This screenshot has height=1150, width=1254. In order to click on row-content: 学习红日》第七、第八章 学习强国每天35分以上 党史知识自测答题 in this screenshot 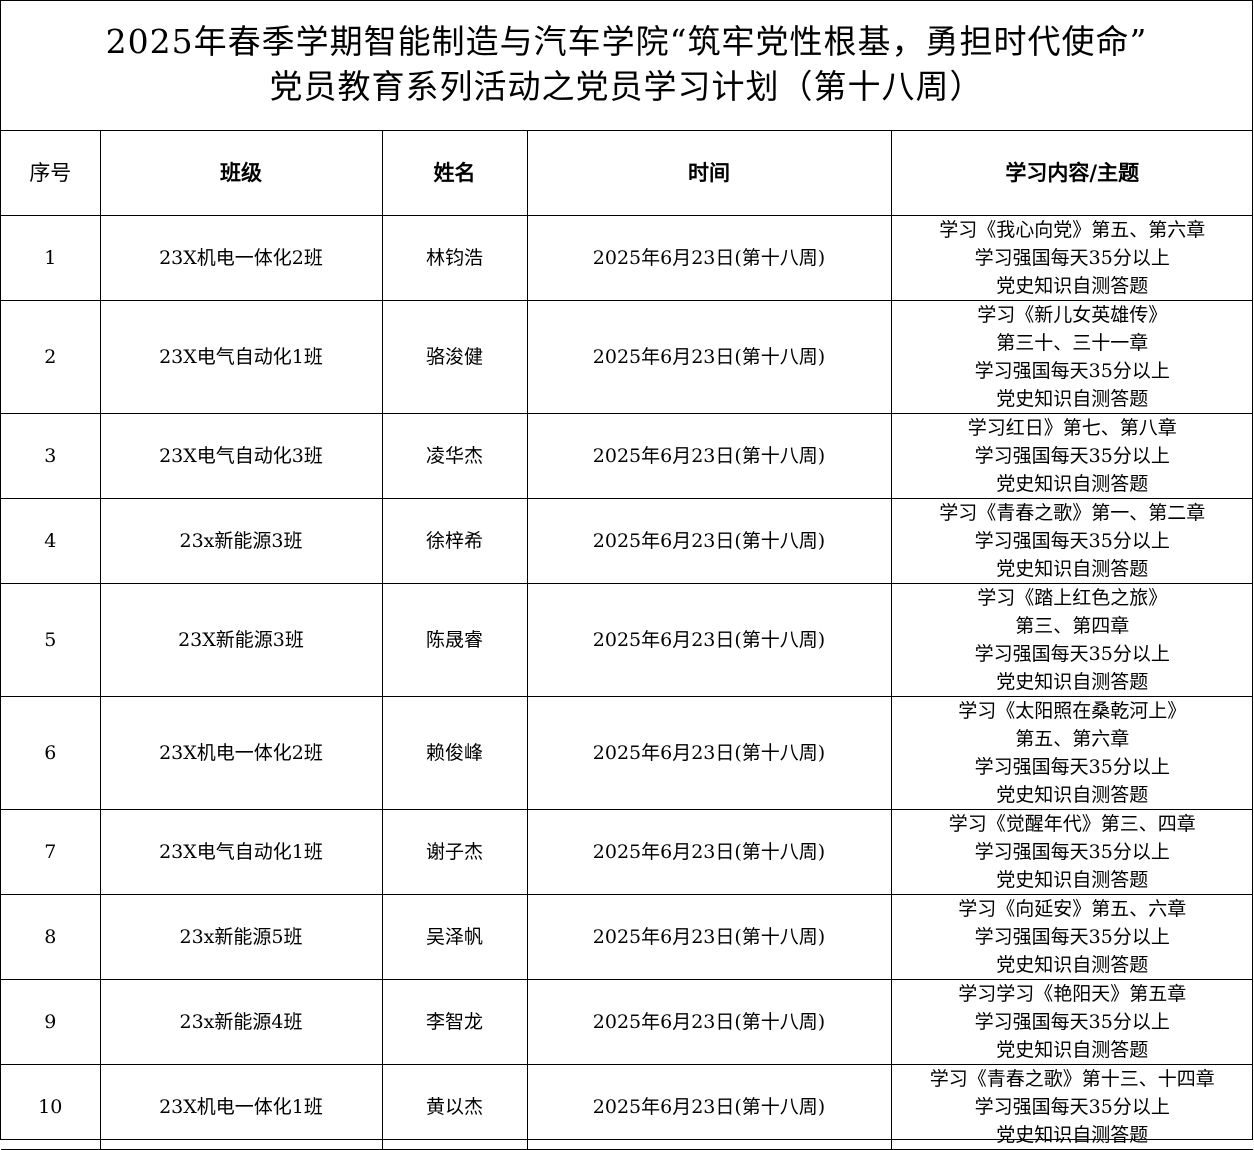, I will do `click(1071, 456)`.